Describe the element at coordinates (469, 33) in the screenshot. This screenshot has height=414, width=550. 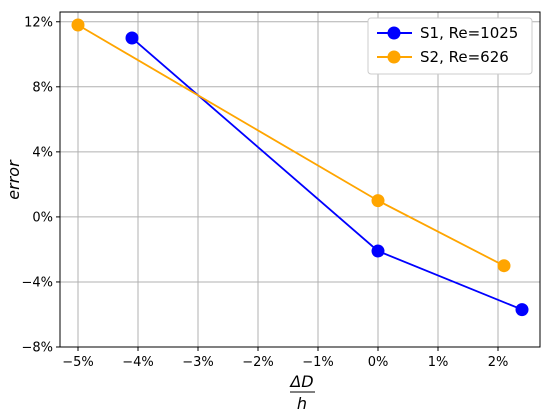
I see `legend-label-s1: S1, Re=1025` at that location.